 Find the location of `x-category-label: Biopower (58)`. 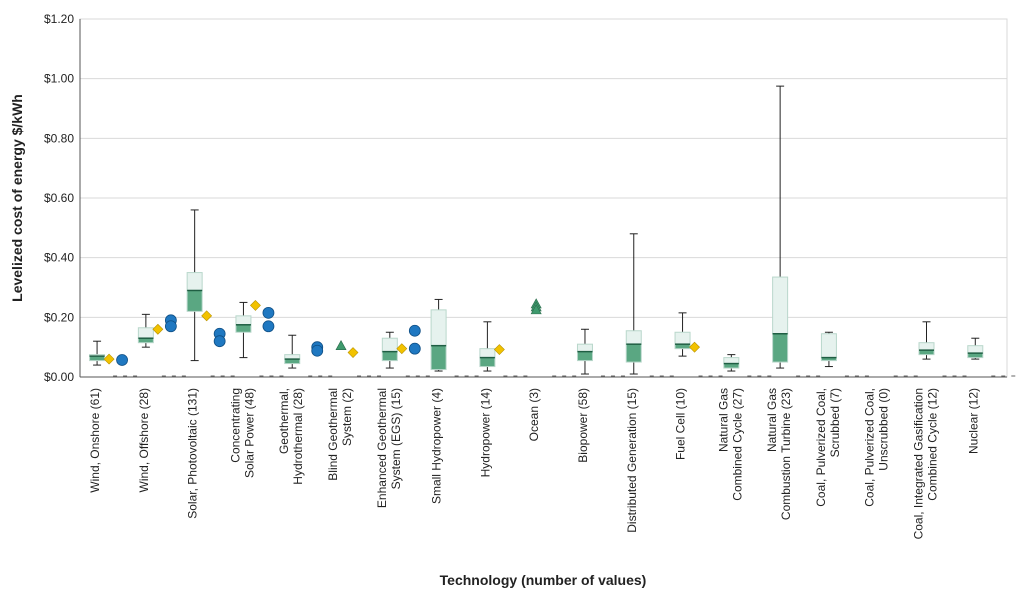

x-category-label: Biopower (58) is located at coordinates (583, 425).